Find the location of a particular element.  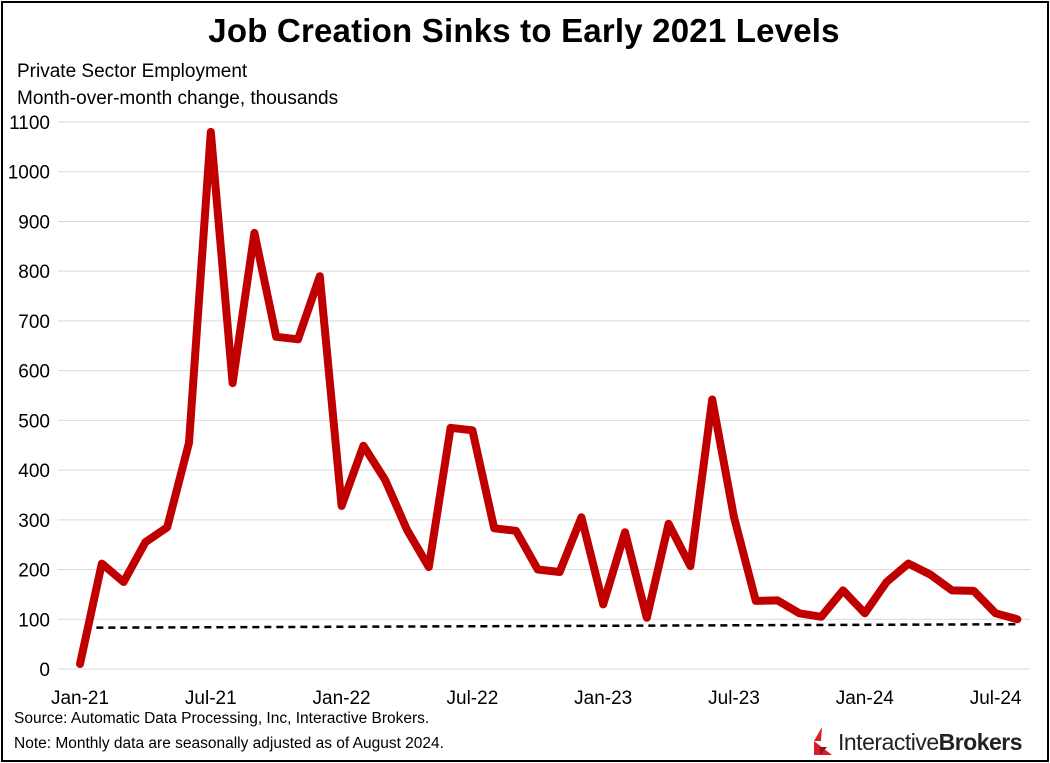

y-tick-label: 1100 is located at coordinates (29, 123).